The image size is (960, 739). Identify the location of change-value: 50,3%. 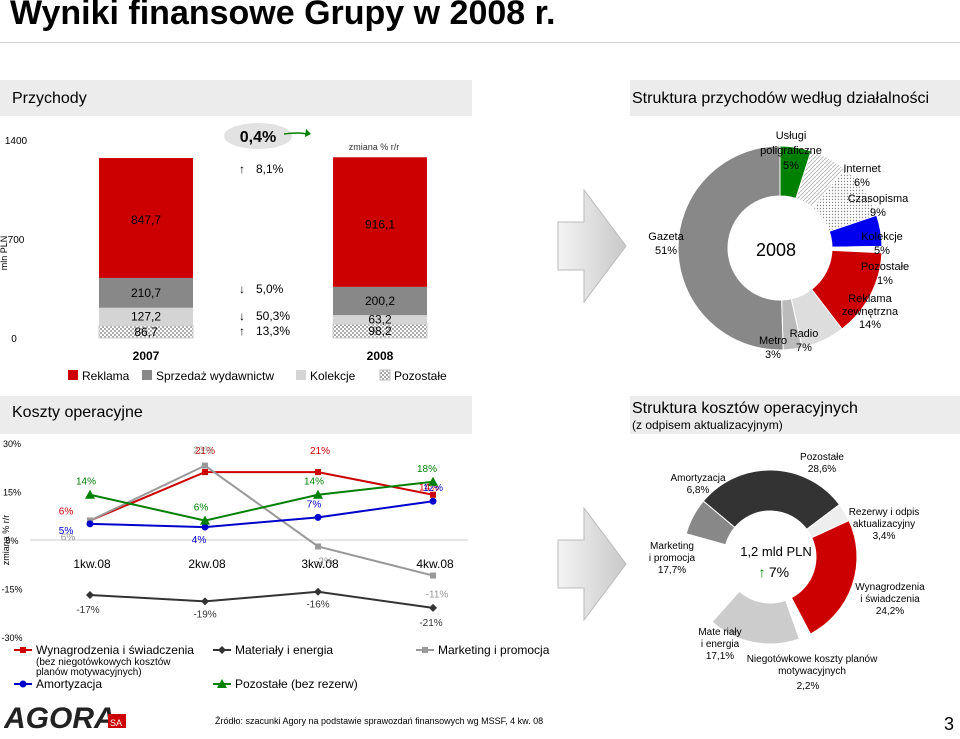
(273, 316).